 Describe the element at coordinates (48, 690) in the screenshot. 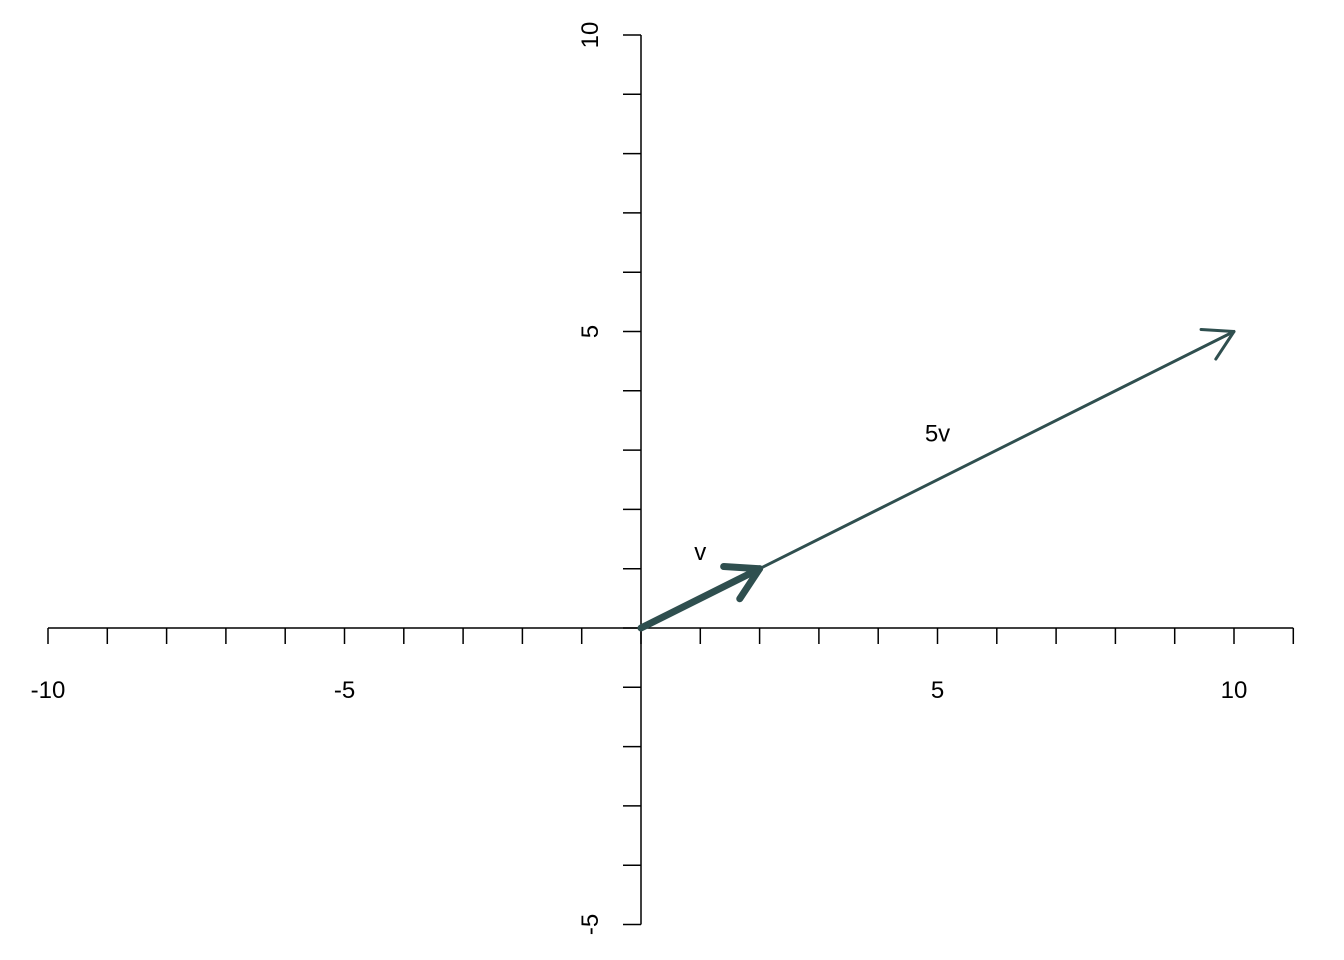

I see `x-tick-label: -10` at that location.